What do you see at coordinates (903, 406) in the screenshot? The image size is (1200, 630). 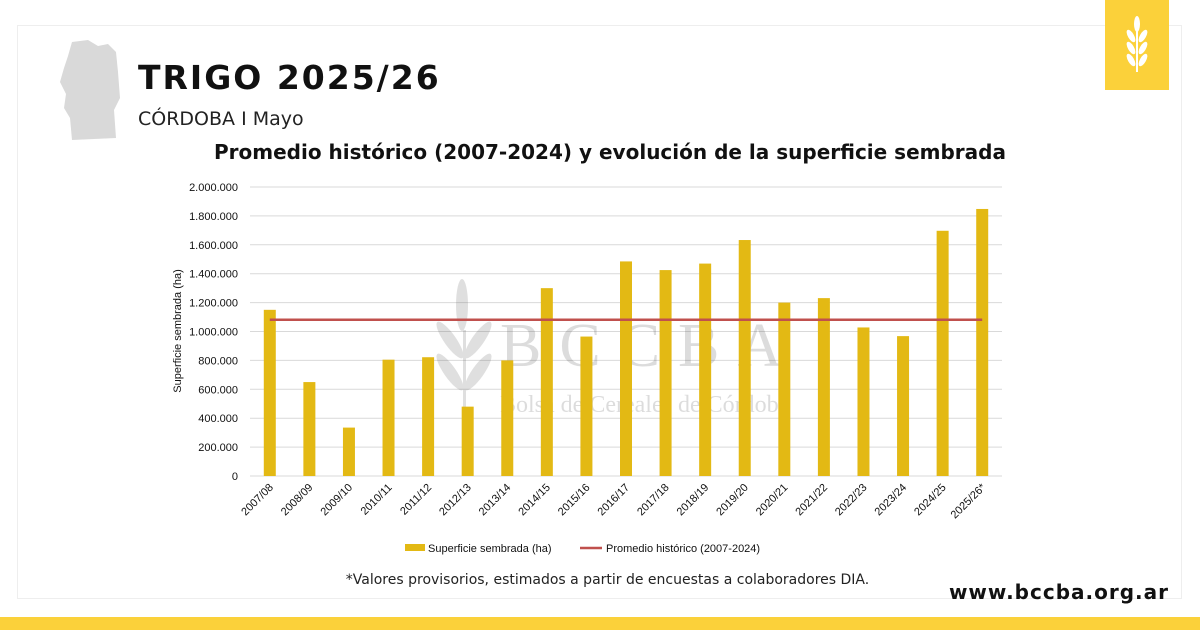 I see `bar-2023/24` at bounding box center [903, 406].